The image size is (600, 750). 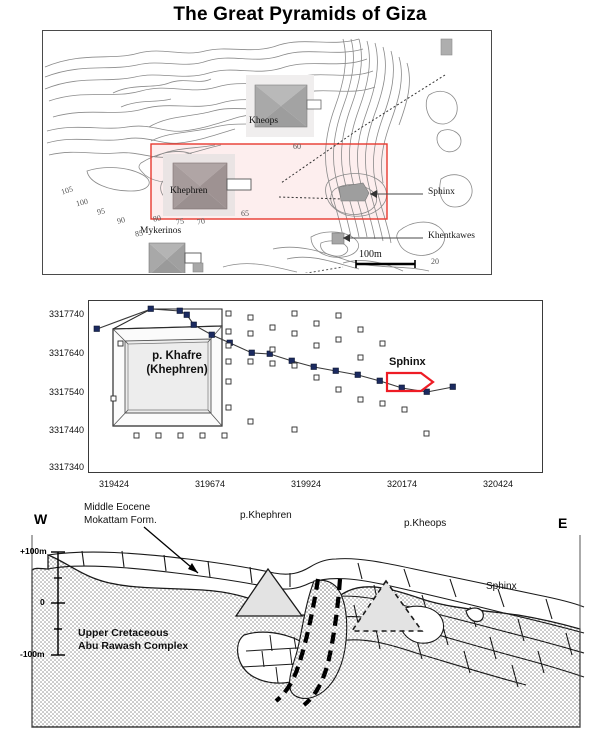 I want to click on map-label-sphinx: Sphinx, so click(x=441, y=192).